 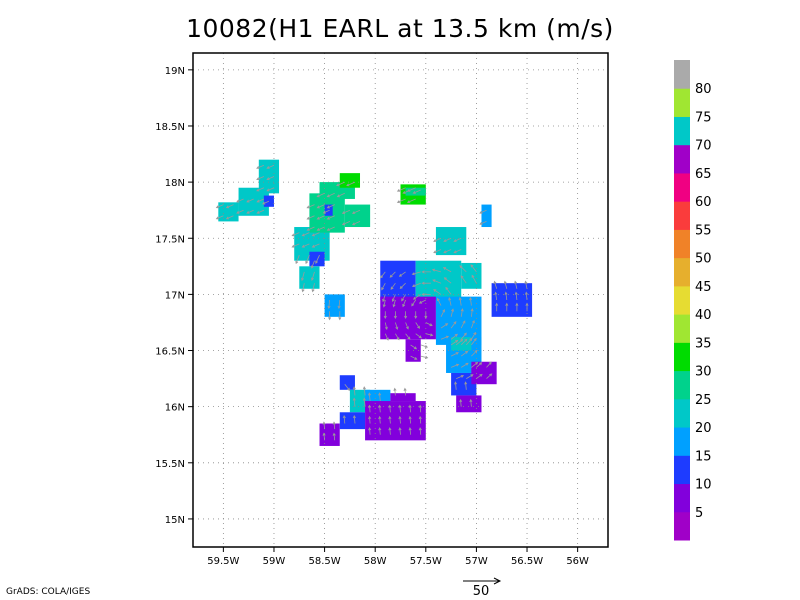 I want to click on x-tick-label: 58W, so click(x=375, y=561).